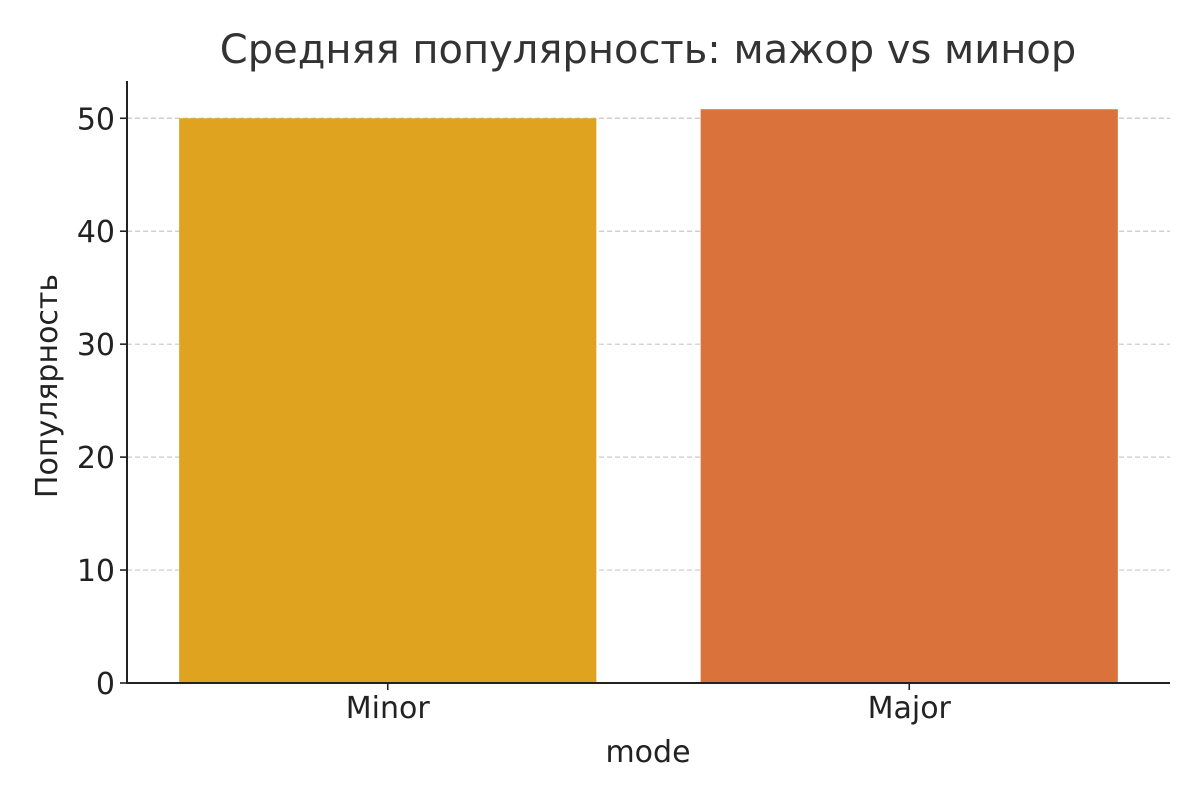 This screenshot has height=800, width=1200. What do you see at coordinates (96, 571) in the screenshot?
I see `y-tick-label: 10` at bounding box center [96, 571].